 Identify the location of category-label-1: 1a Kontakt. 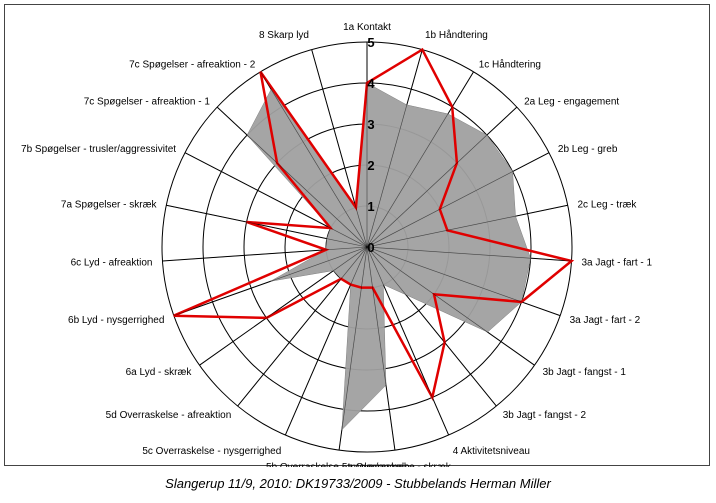
(367, 27).